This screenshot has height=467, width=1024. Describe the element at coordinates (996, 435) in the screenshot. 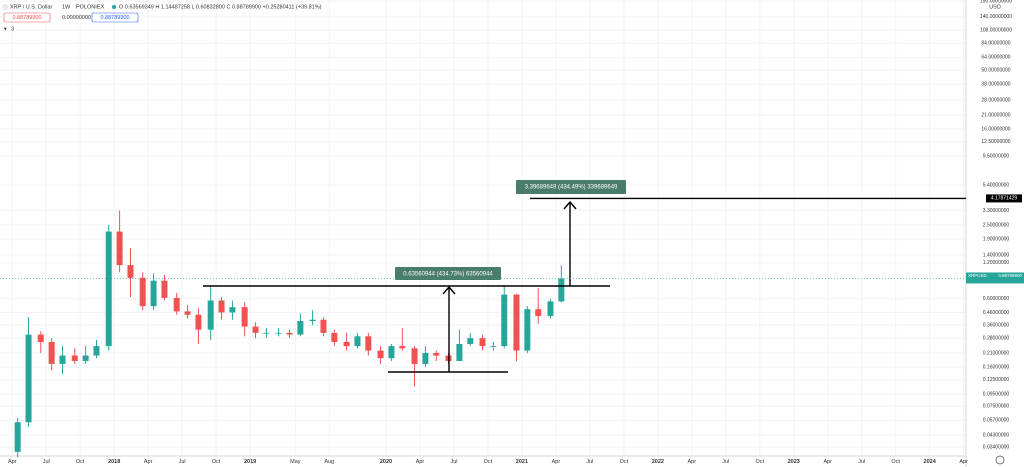

I see `y-tick-label: 0.04300000` at that location.